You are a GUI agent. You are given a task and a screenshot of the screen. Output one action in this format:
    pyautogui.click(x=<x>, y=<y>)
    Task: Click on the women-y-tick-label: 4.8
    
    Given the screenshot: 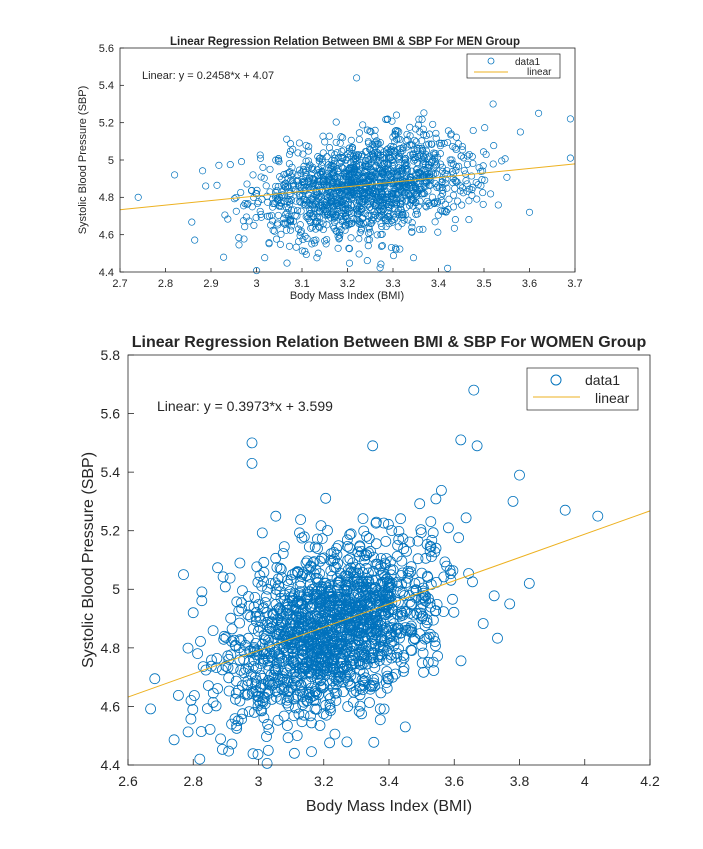 What is the action you would take?
    pyautogui.click(x=111, y=648)
    